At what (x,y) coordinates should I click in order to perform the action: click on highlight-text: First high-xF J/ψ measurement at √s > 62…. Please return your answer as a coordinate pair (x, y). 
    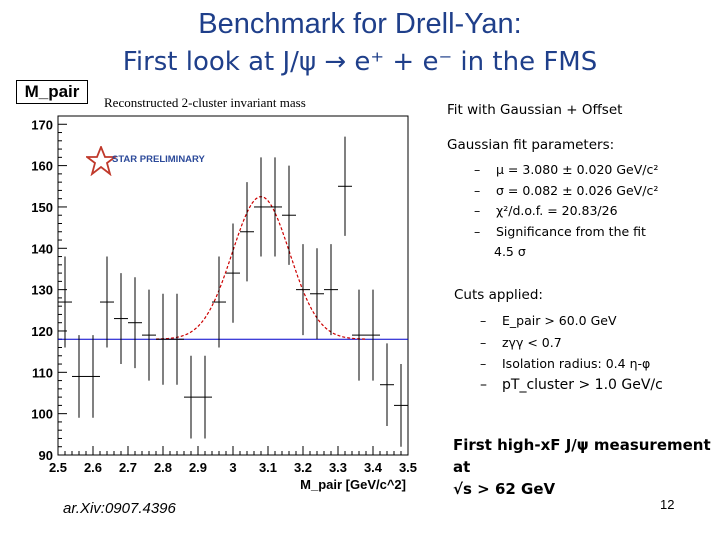
    Looking at the image, I should click on (582, 467).